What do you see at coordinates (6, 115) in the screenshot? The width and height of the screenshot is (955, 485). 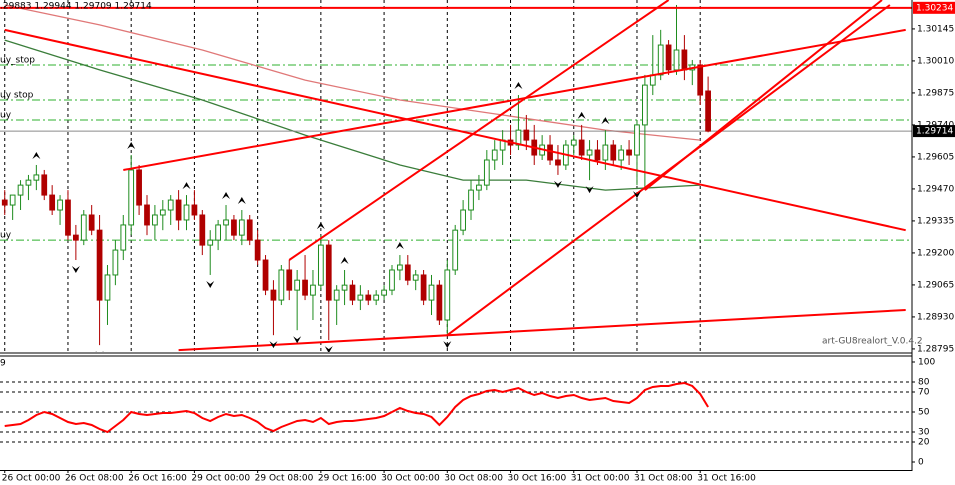 I see `order-level-label: uy` at bounding box center [6, 115].